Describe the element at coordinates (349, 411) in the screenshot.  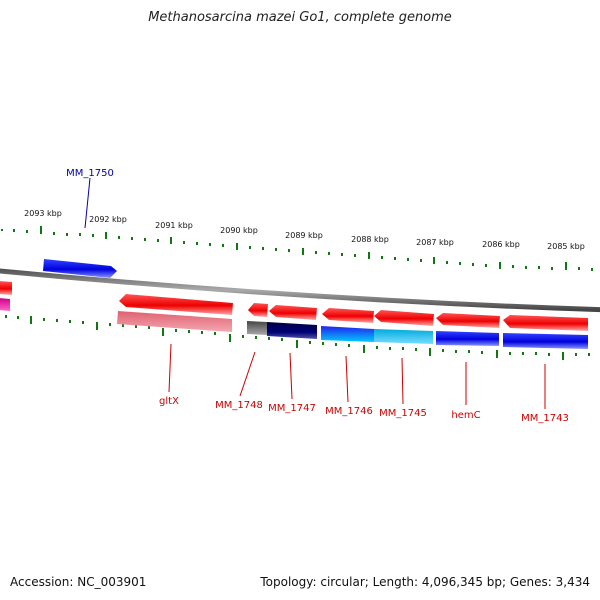
I see `gene-label-MM_1746: MM_1746` at that location.